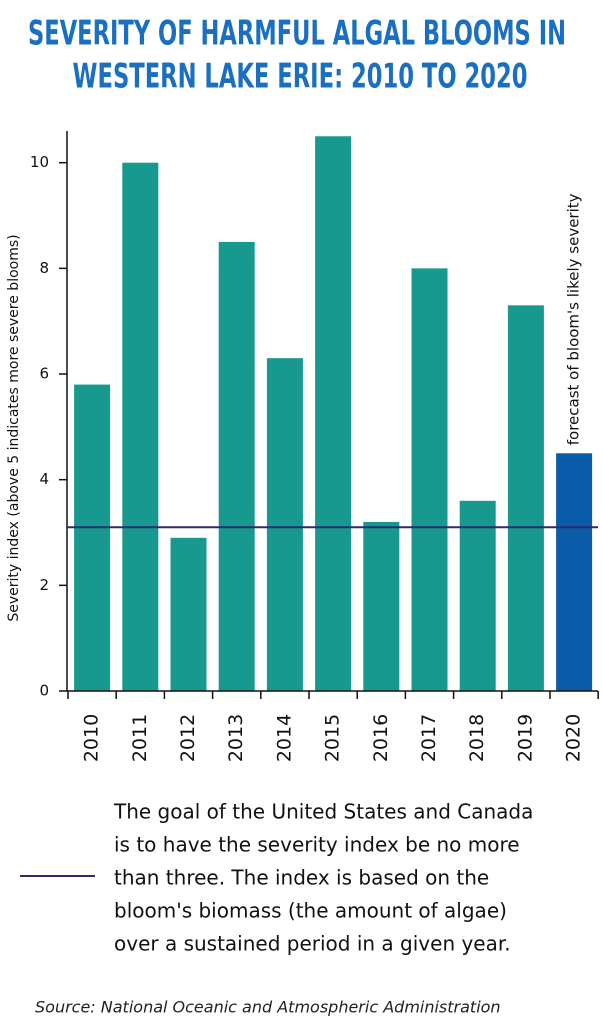 Image resolution: width=603 pixels, height=1024 pixels. I want to click on y-tick-label: 8, so click(44, 268).